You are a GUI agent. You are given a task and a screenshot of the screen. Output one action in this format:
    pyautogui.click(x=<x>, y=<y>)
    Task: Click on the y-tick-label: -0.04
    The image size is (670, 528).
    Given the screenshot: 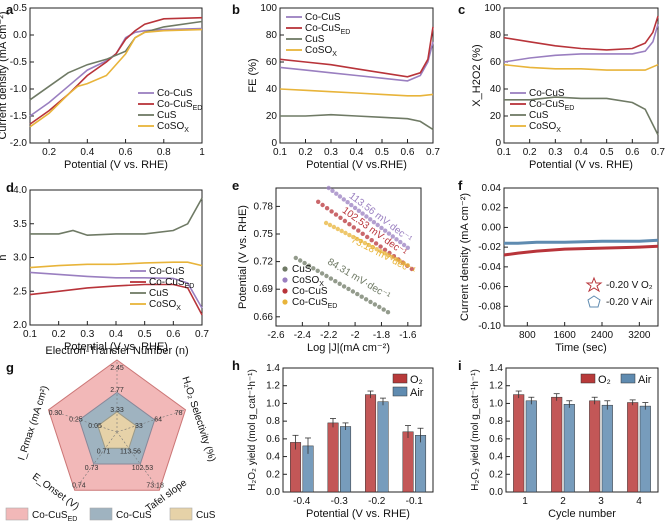 What is the action you would take?
    pyautogui.click(x=489, y=267)
    